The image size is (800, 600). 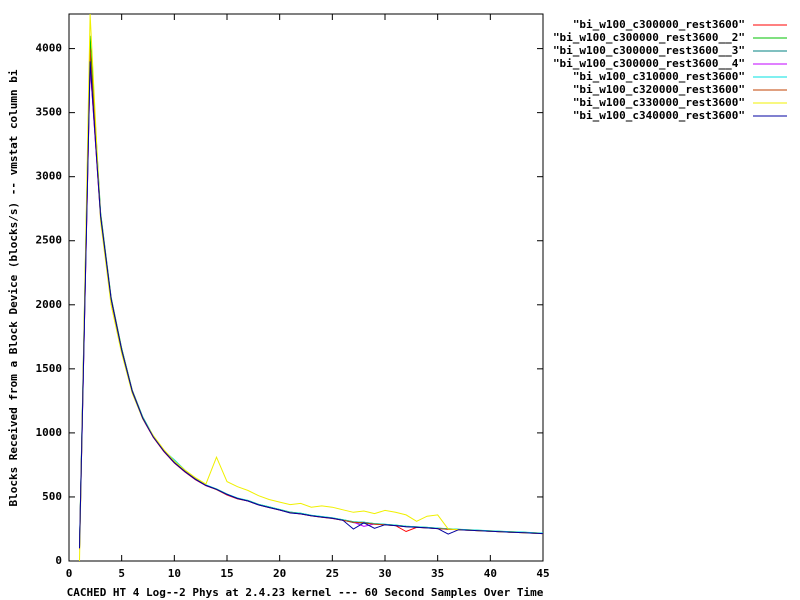 I want to click on legend-label: "bi_w100_c320000_rest3600", so click(x=659, y=89).